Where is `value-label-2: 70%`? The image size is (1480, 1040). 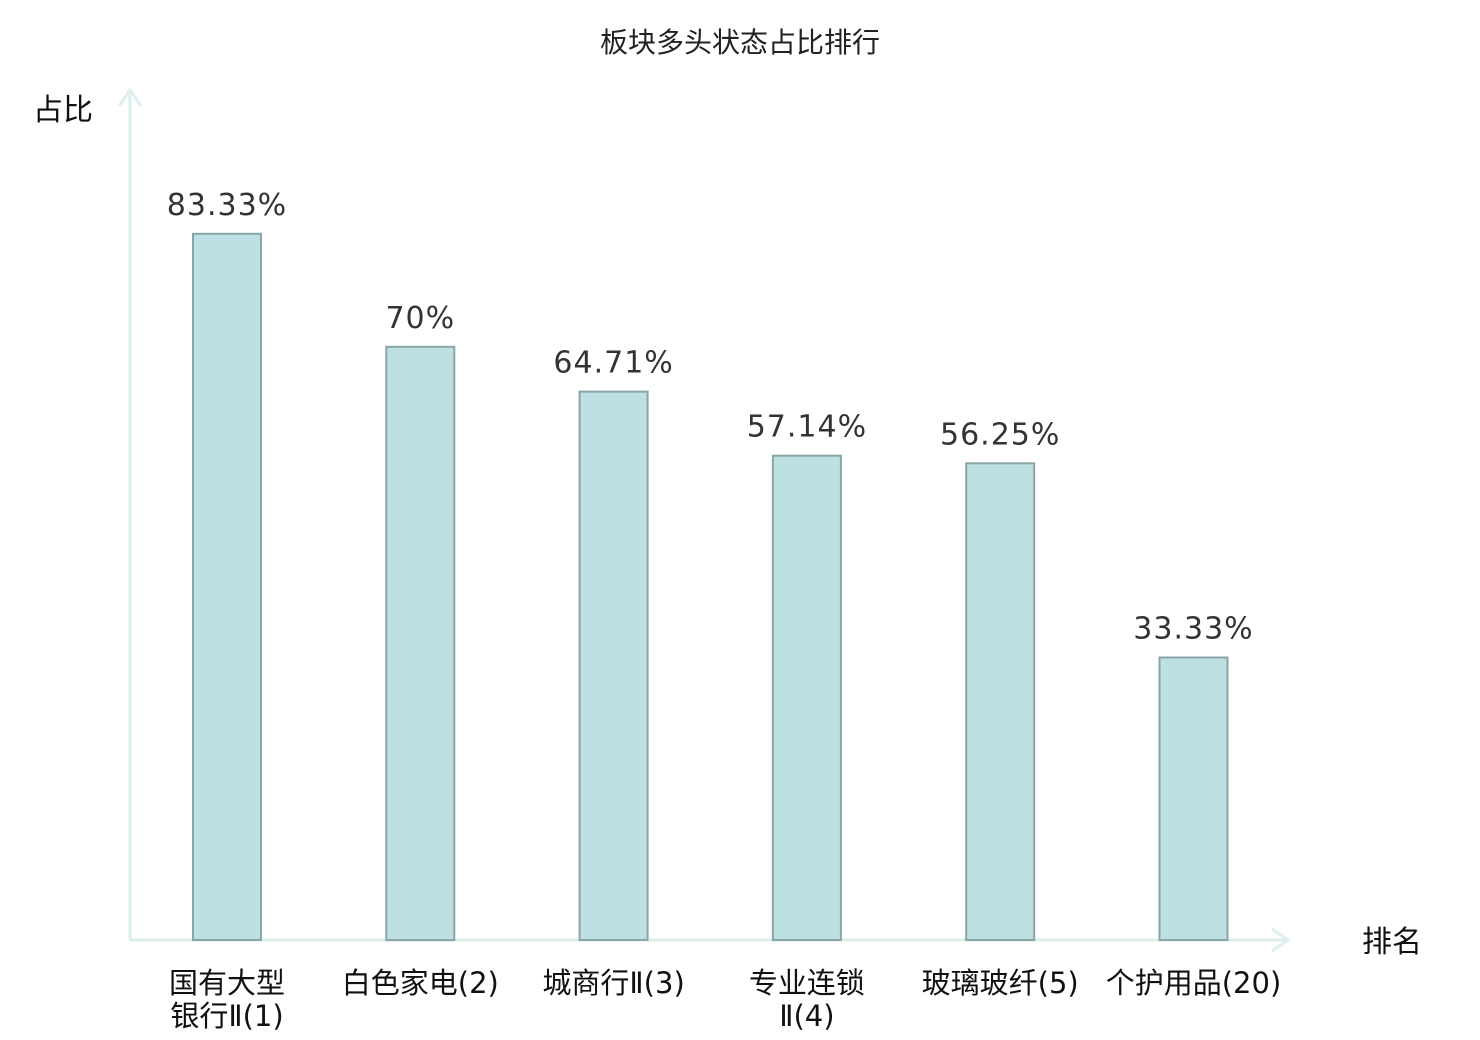
value-label-2: 70% is located at coordinates (420, 318).